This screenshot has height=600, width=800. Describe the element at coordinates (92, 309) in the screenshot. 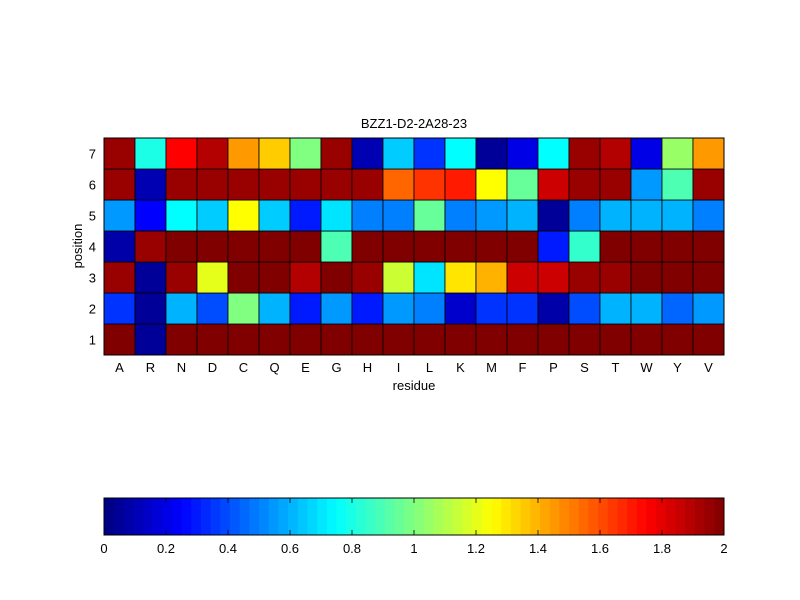

I see `y-tick-label: 2` at that location.